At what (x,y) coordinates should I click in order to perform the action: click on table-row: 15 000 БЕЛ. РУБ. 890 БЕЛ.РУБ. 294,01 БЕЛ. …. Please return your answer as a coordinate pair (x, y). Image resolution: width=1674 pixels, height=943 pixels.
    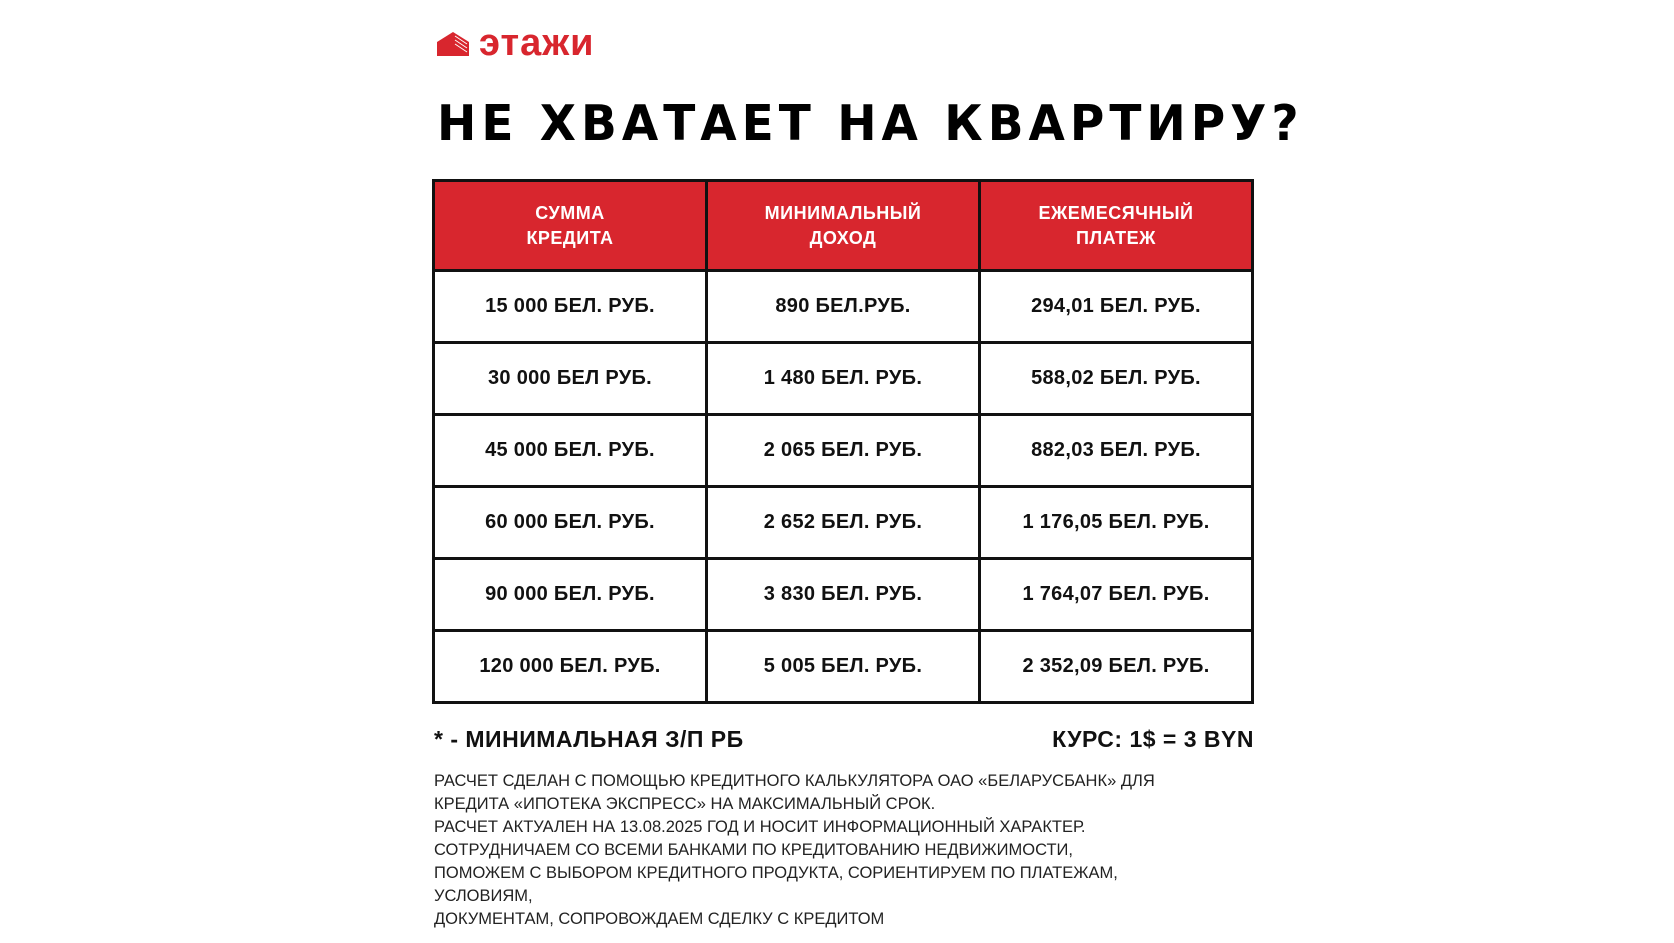
    Looking at the image, I should click on (843, 306).